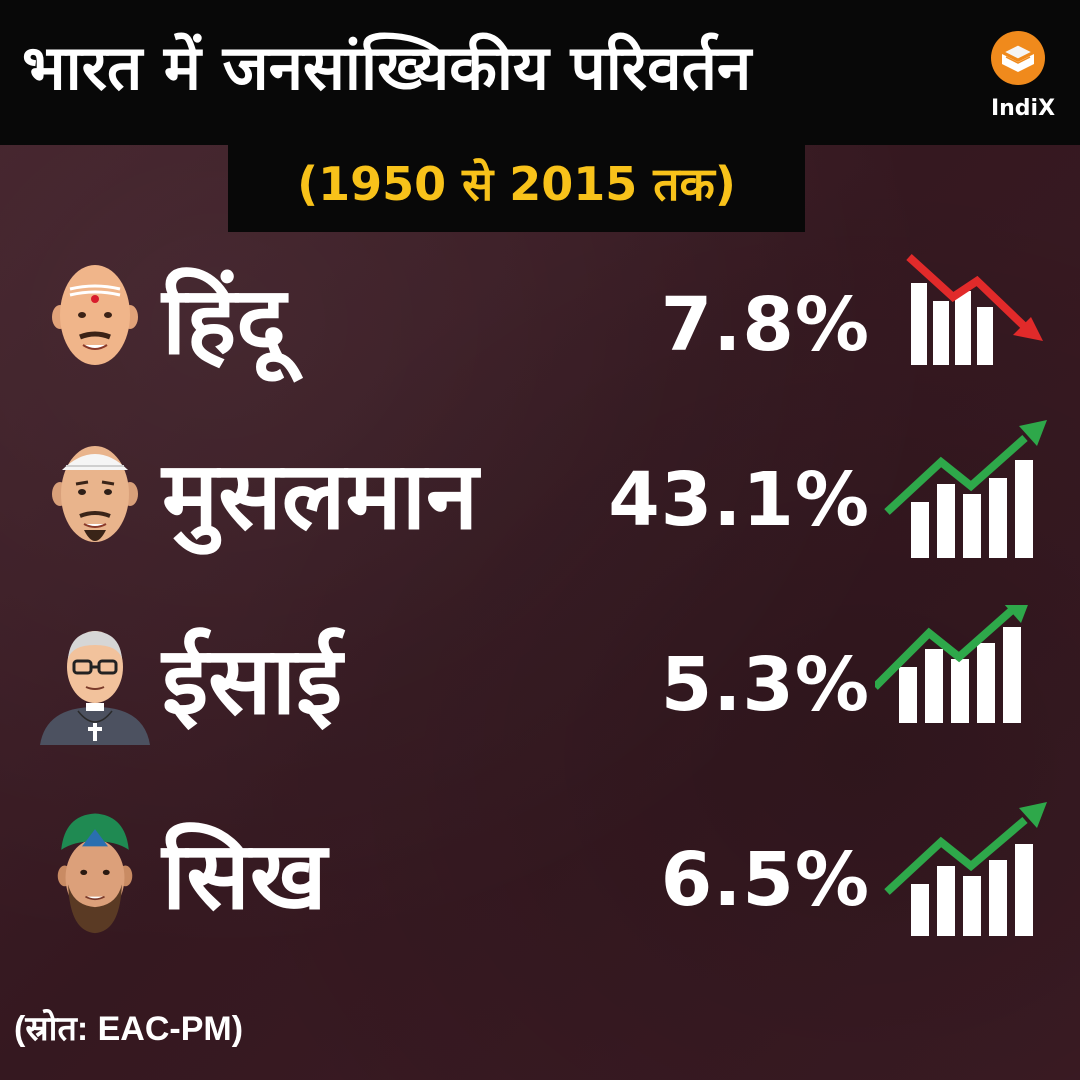 The image size is (1080, 1080). Describe the element at coordinates (540, 500) in the screenshot. I see `row-muslim: मुसलमान 43.1%` at that location.